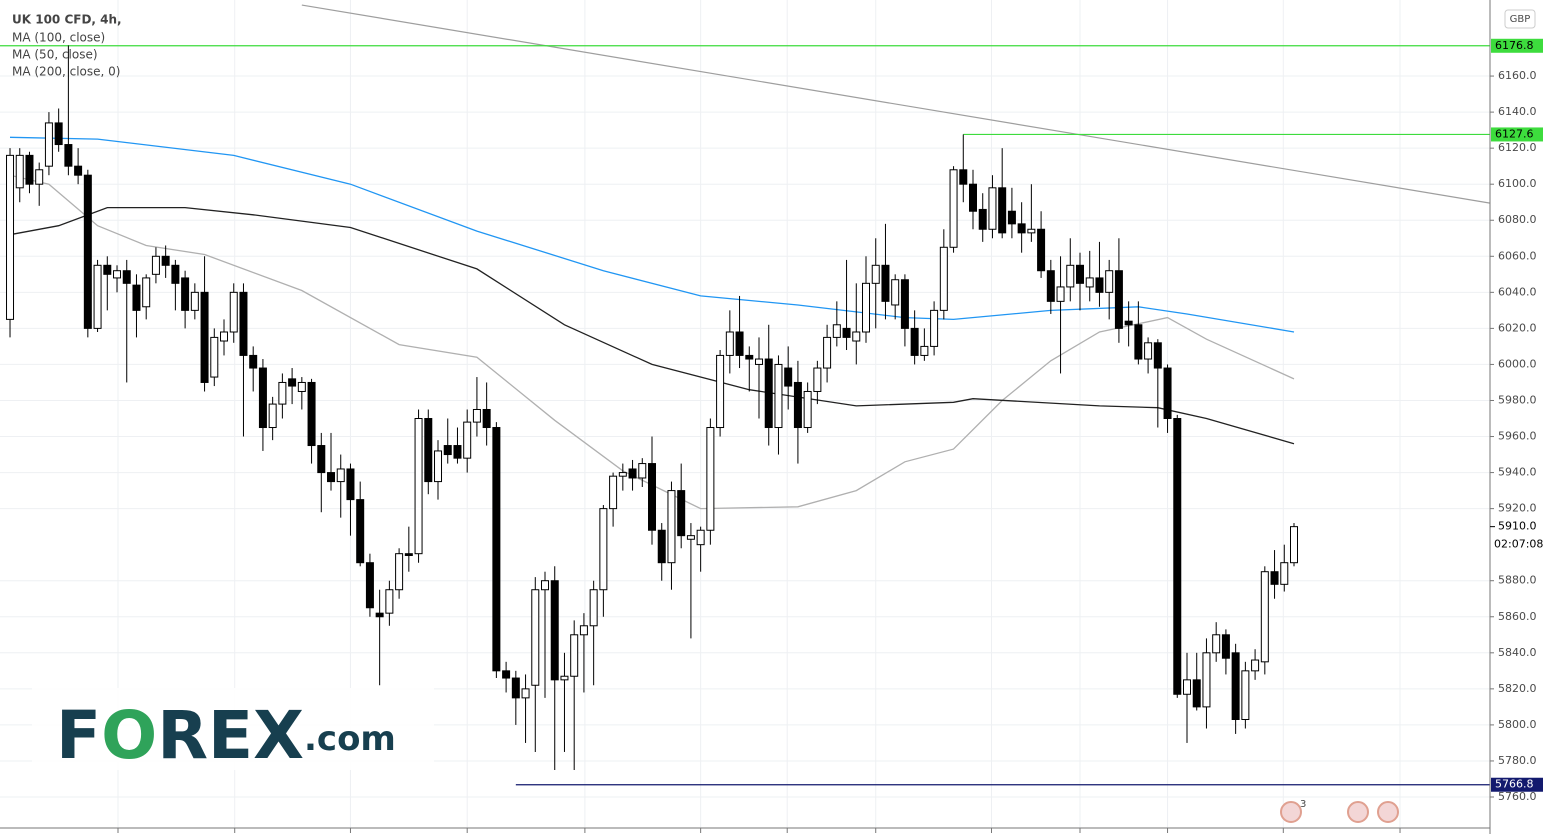  Describe the element at coordinates (55, 55) in the screenshot. I see `legend-entry: MA (50, close)` at that location.